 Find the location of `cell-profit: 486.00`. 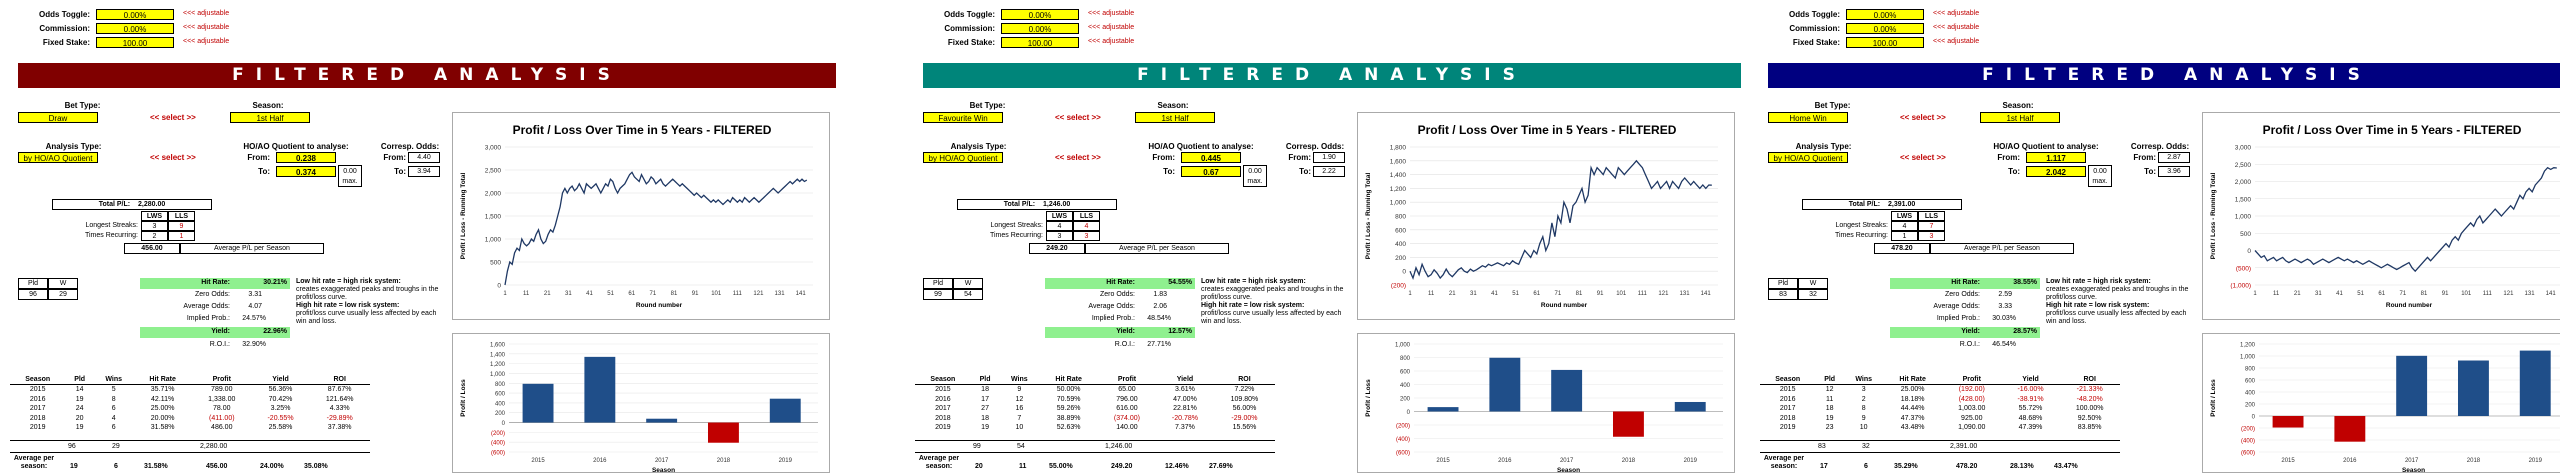

cell-profit: 486.00 is located at coordinates (222, 428).